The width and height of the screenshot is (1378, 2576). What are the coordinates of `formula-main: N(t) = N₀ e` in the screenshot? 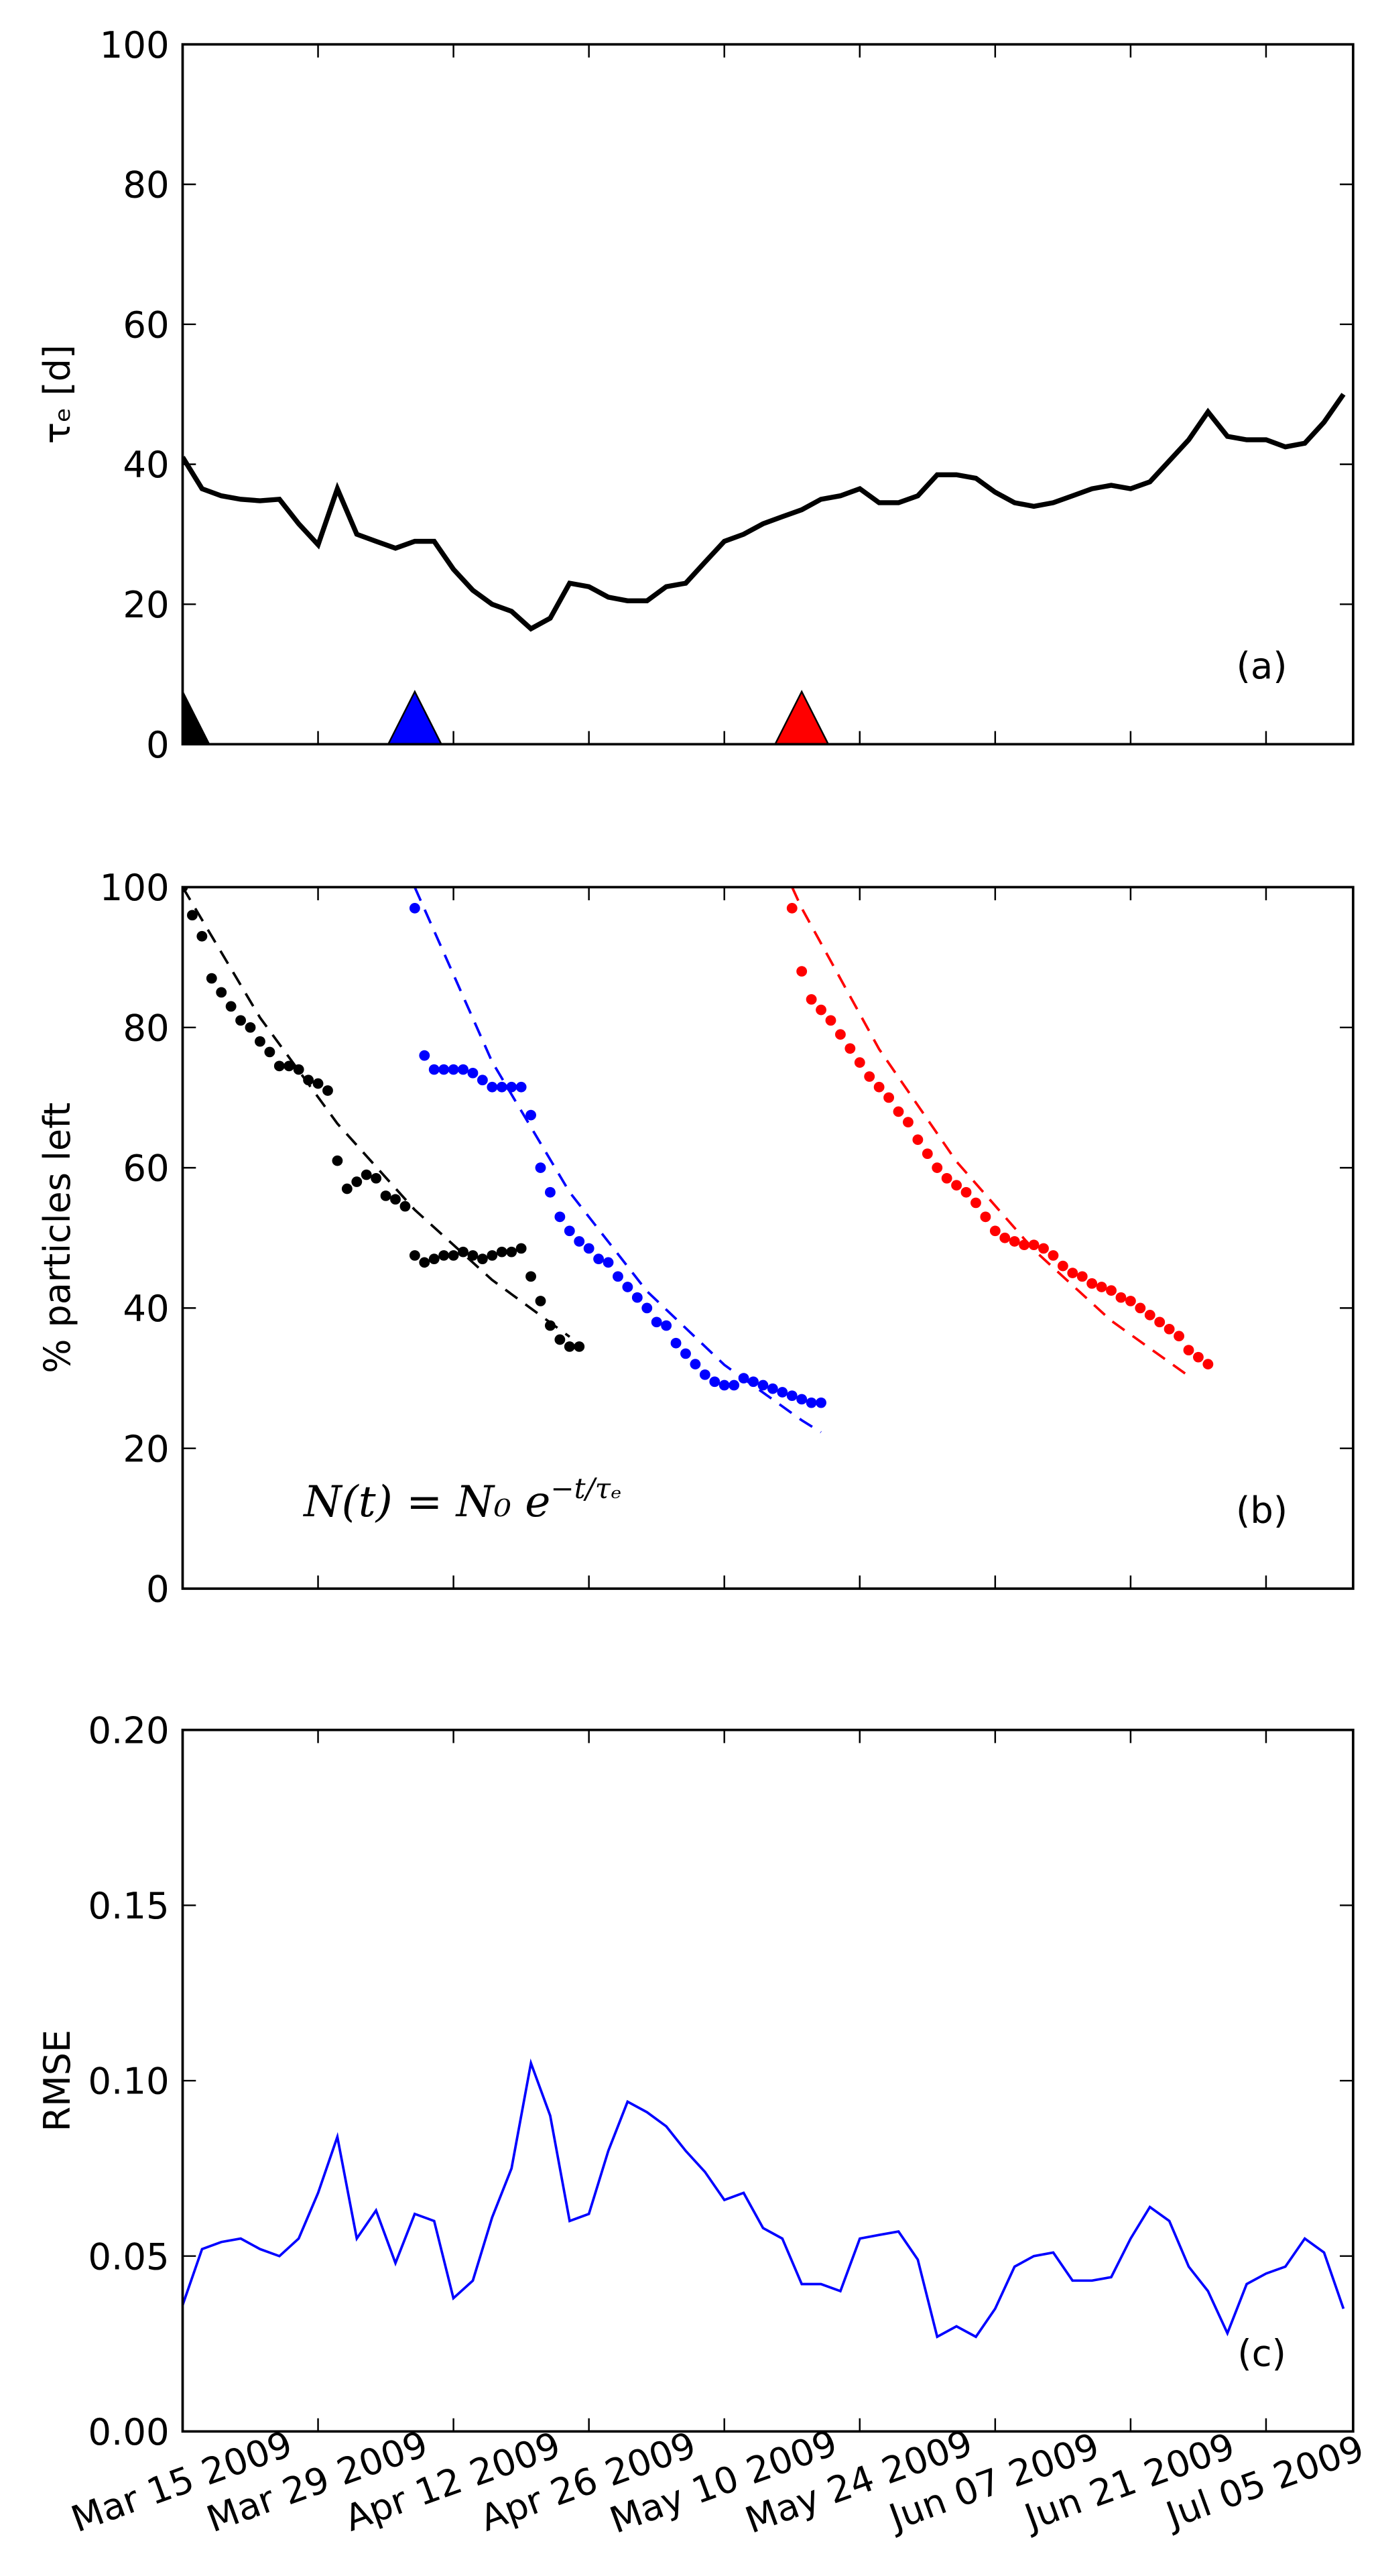 It's located at (426, 1502).